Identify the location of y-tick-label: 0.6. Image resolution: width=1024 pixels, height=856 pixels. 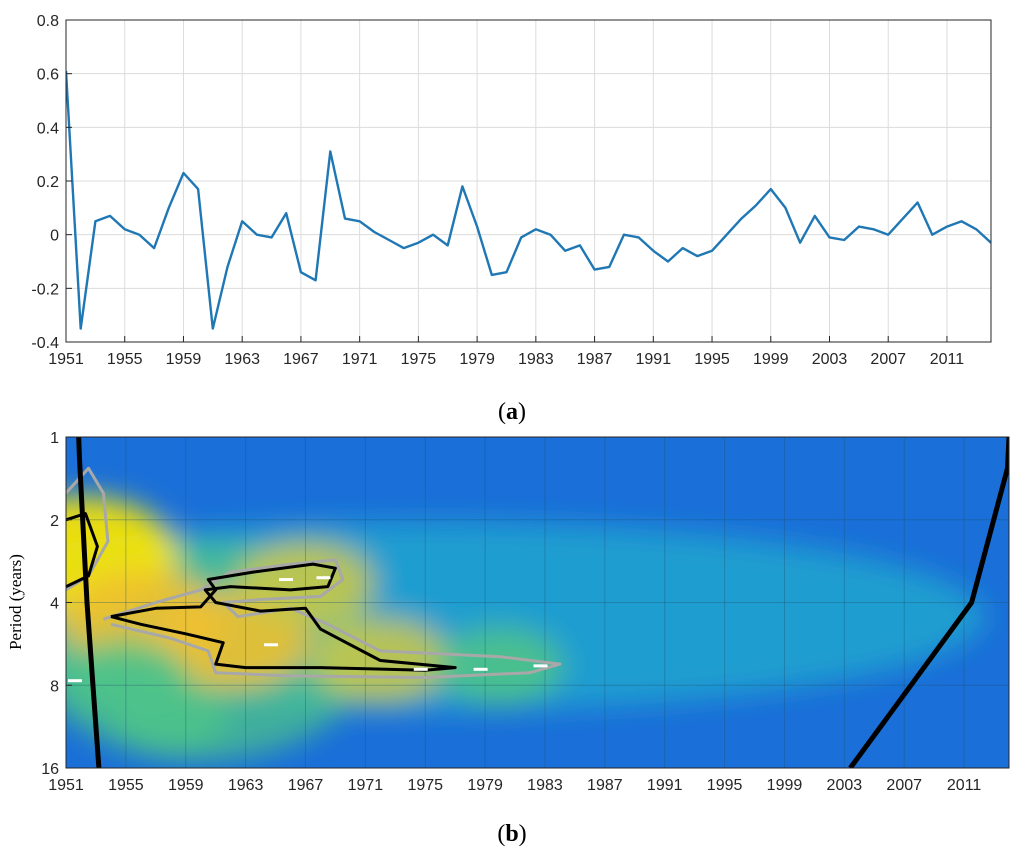
(48, 75).